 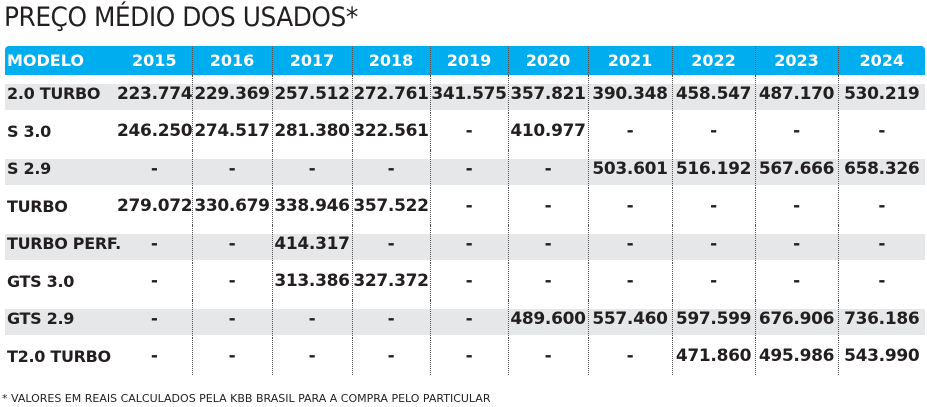 What do you see at coordinates (713, 356) in the screenshot?
I see `price-cell: 471.860` at bounding box center [713, 356].